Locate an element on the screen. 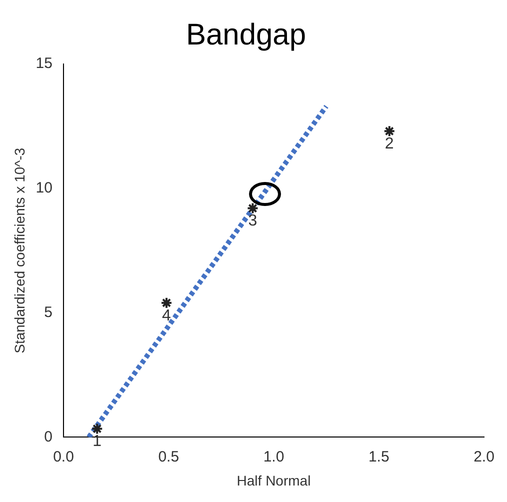 This screenshot has height=502, width=507. y-tick-label: 10 is located at coordinates (44, 188).